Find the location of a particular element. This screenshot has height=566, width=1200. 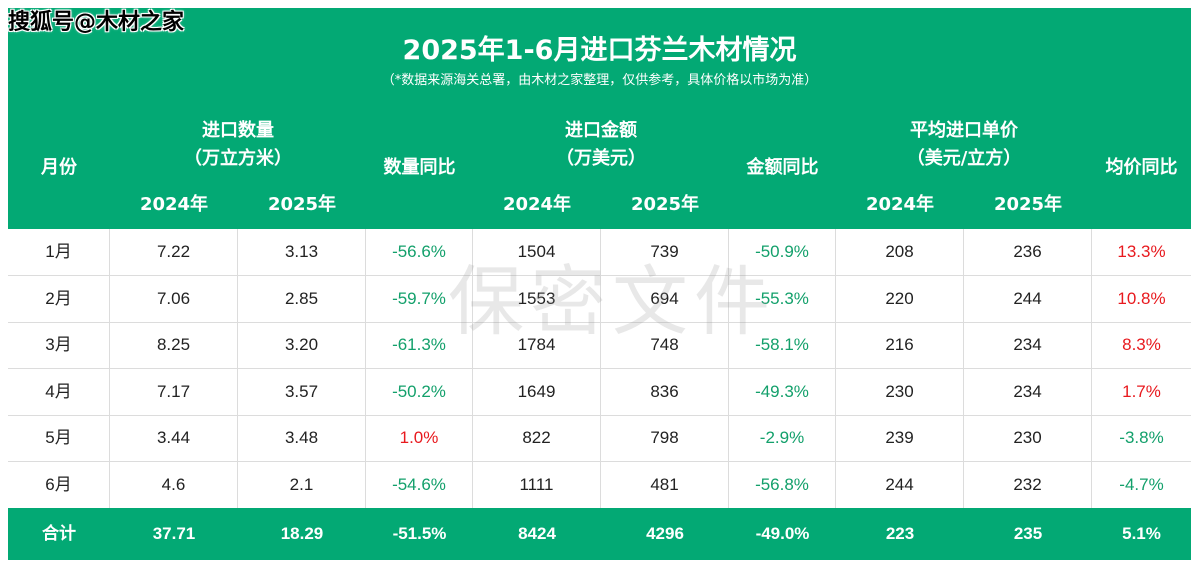

cell-quantity-2024: 7.22 is located at coordinates (174, 252).